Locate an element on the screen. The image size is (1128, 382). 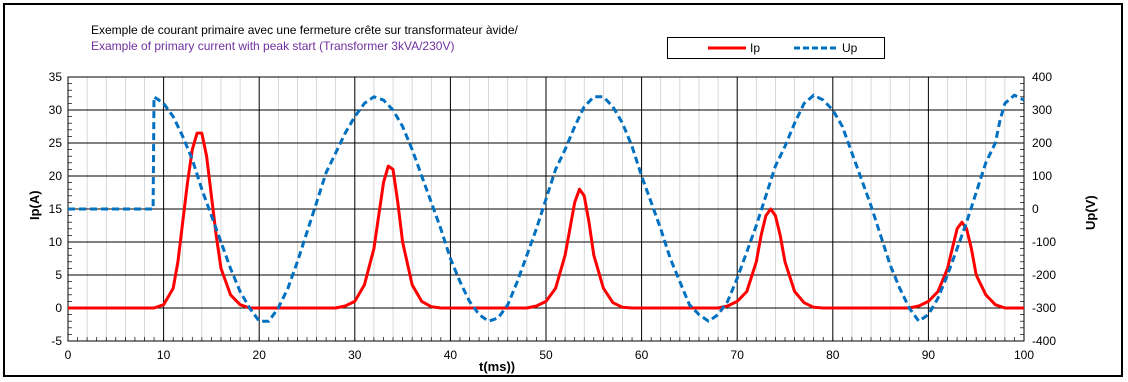
x-tick-label: 40 is located at coordinates (451, 355).